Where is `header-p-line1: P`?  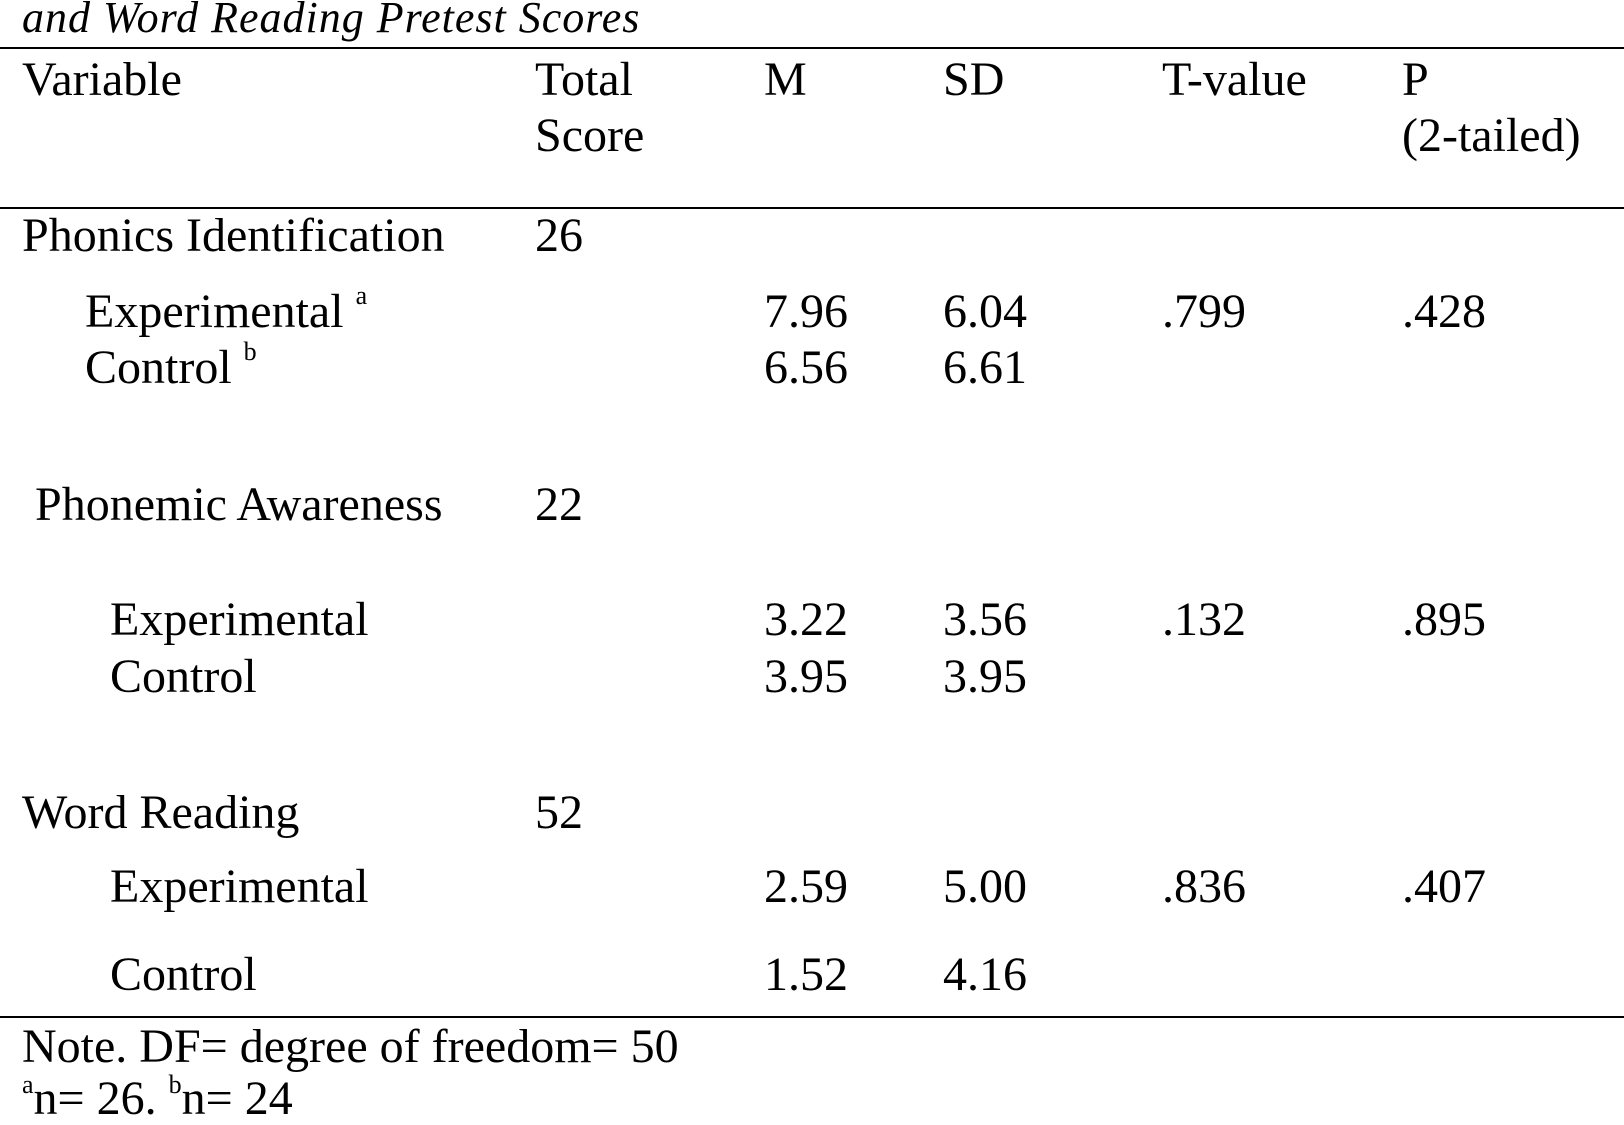 header-p-line1: P is located at coordinates (1415, 79).